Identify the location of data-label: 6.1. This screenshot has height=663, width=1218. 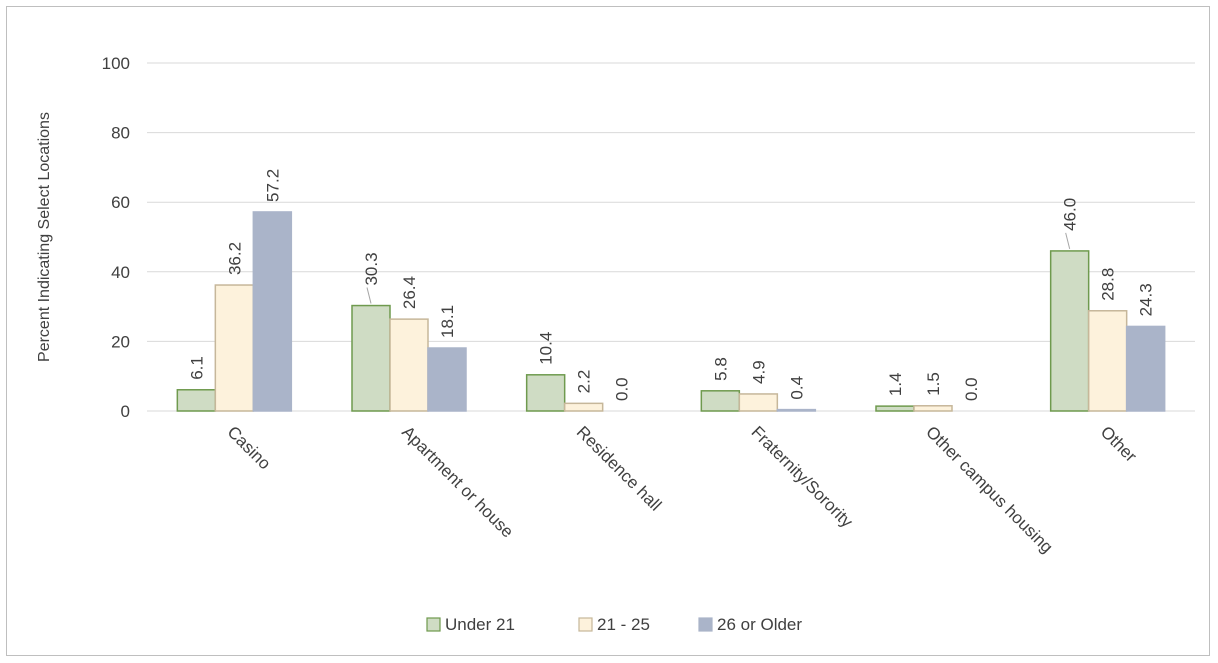
(196, 368).